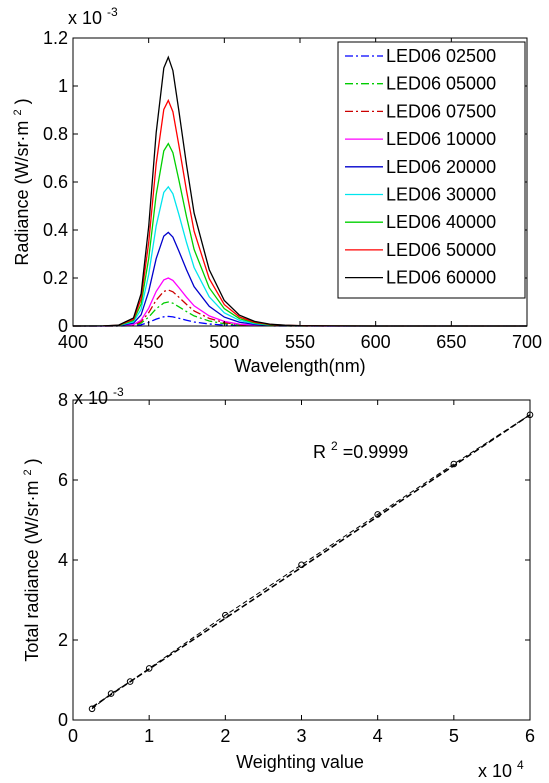 This screenshot has height=783, width=549. I want to click on total-radiance-y-tick-label: 2, so click(63, 640).